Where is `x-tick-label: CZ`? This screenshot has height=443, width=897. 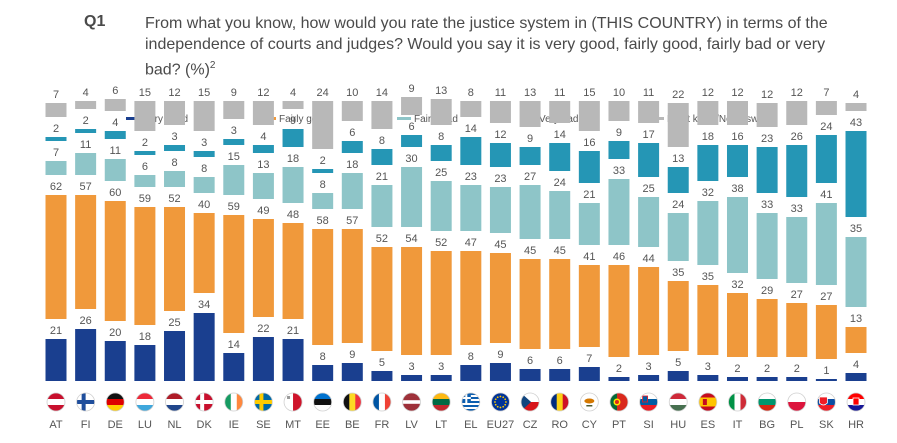 x-tick-label: CZ is located at coordinates (530, 425).